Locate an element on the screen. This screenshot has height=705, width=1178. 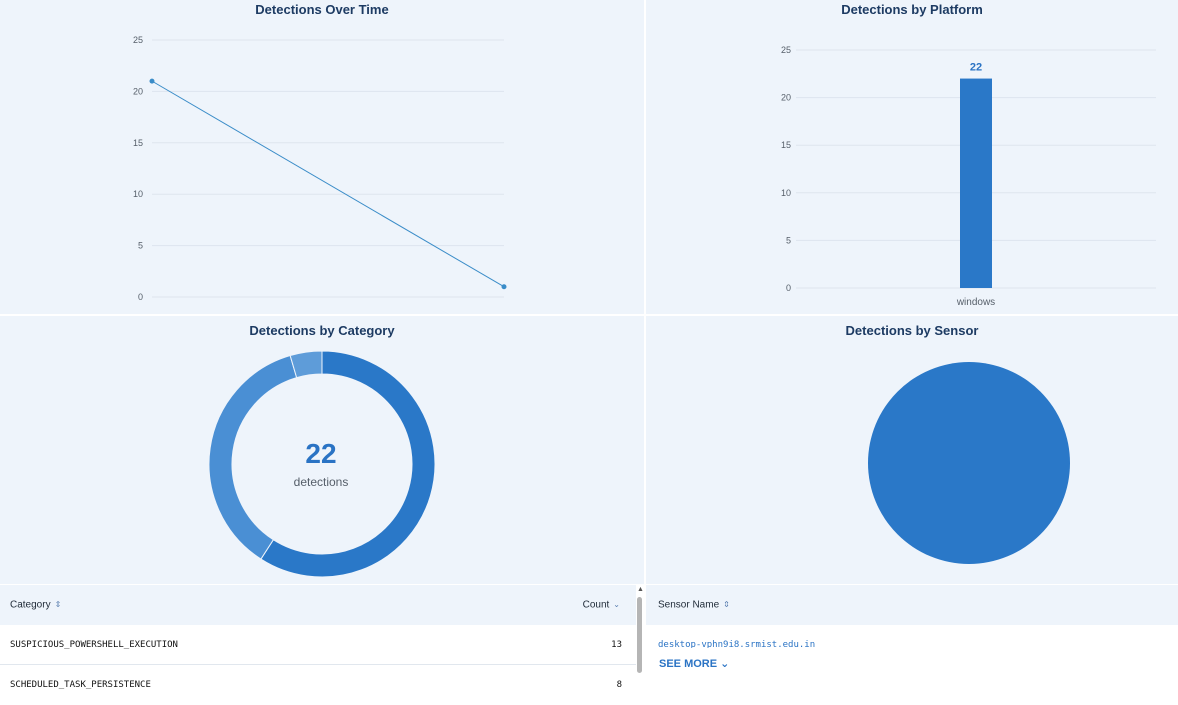
bar-chart: 0 5 10 15 20 25 22 windows is located at coordinates (968, 176).